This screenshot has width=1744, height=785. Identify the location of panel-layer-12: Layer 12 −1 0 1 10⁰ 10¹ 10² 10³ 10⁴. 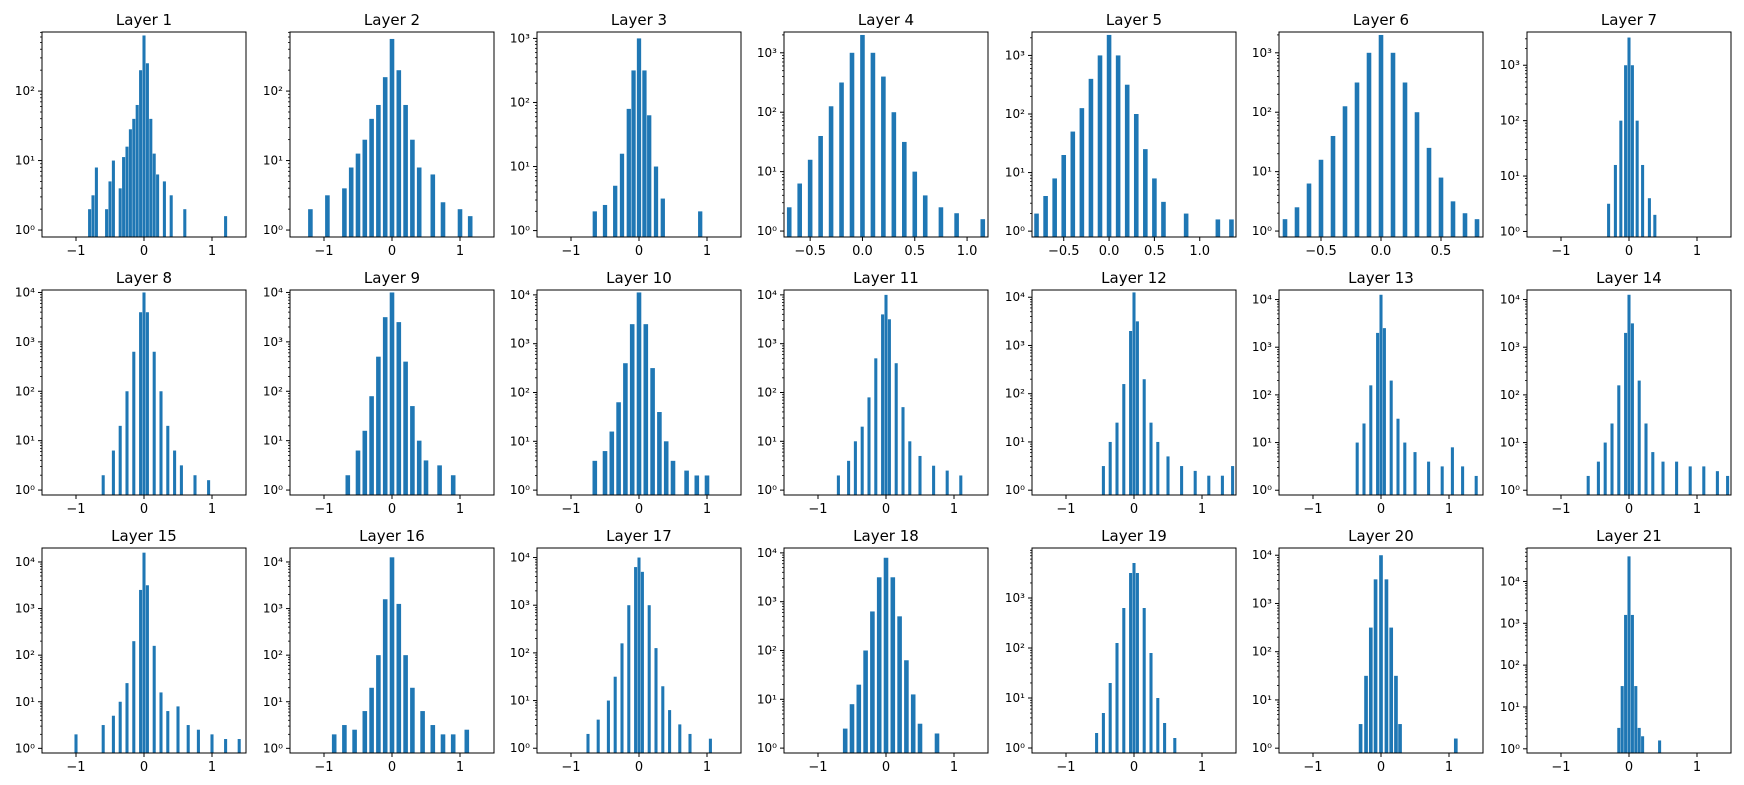
(1121, 393).